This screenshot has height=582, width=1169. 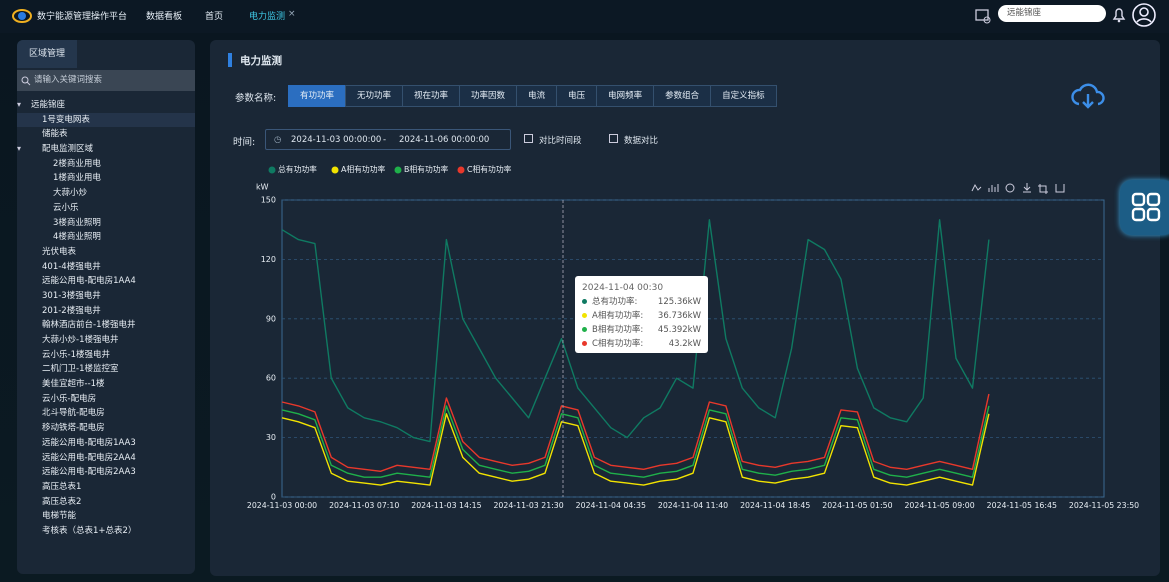 I want to click on tree-item: 2楼商业用电, so click(x=106, y=164).